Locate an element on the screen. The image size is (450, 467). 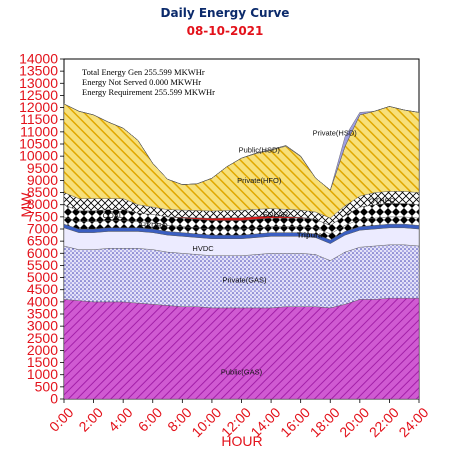
y-tick-label: 7500 is located at coordinates (42, 216).